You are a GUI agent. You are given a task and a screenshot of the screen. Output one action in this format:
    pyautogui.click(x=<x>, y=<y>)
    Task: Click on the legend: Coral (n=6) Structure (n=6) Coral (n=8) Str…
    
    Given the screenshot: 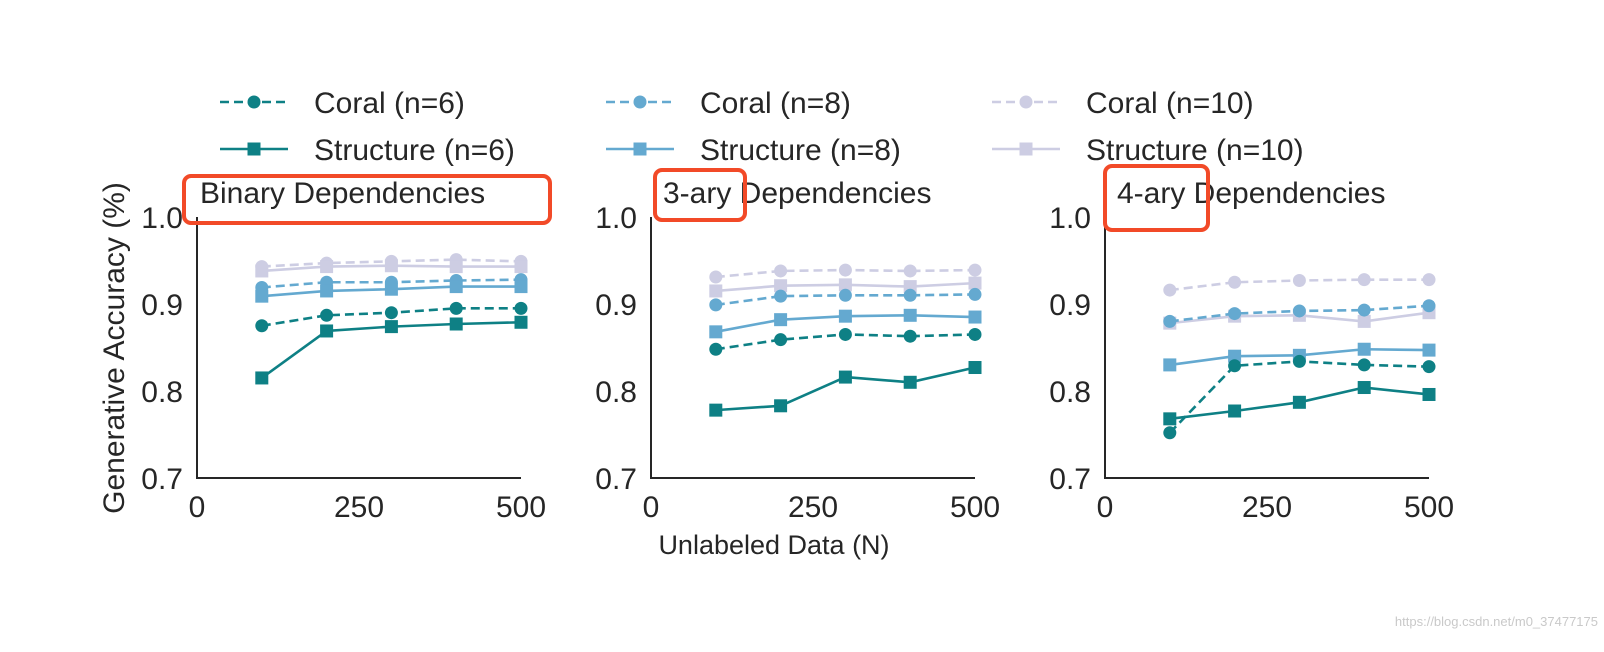 What is the action you would take?
    pyautogui.click(x=762, y=127)
    